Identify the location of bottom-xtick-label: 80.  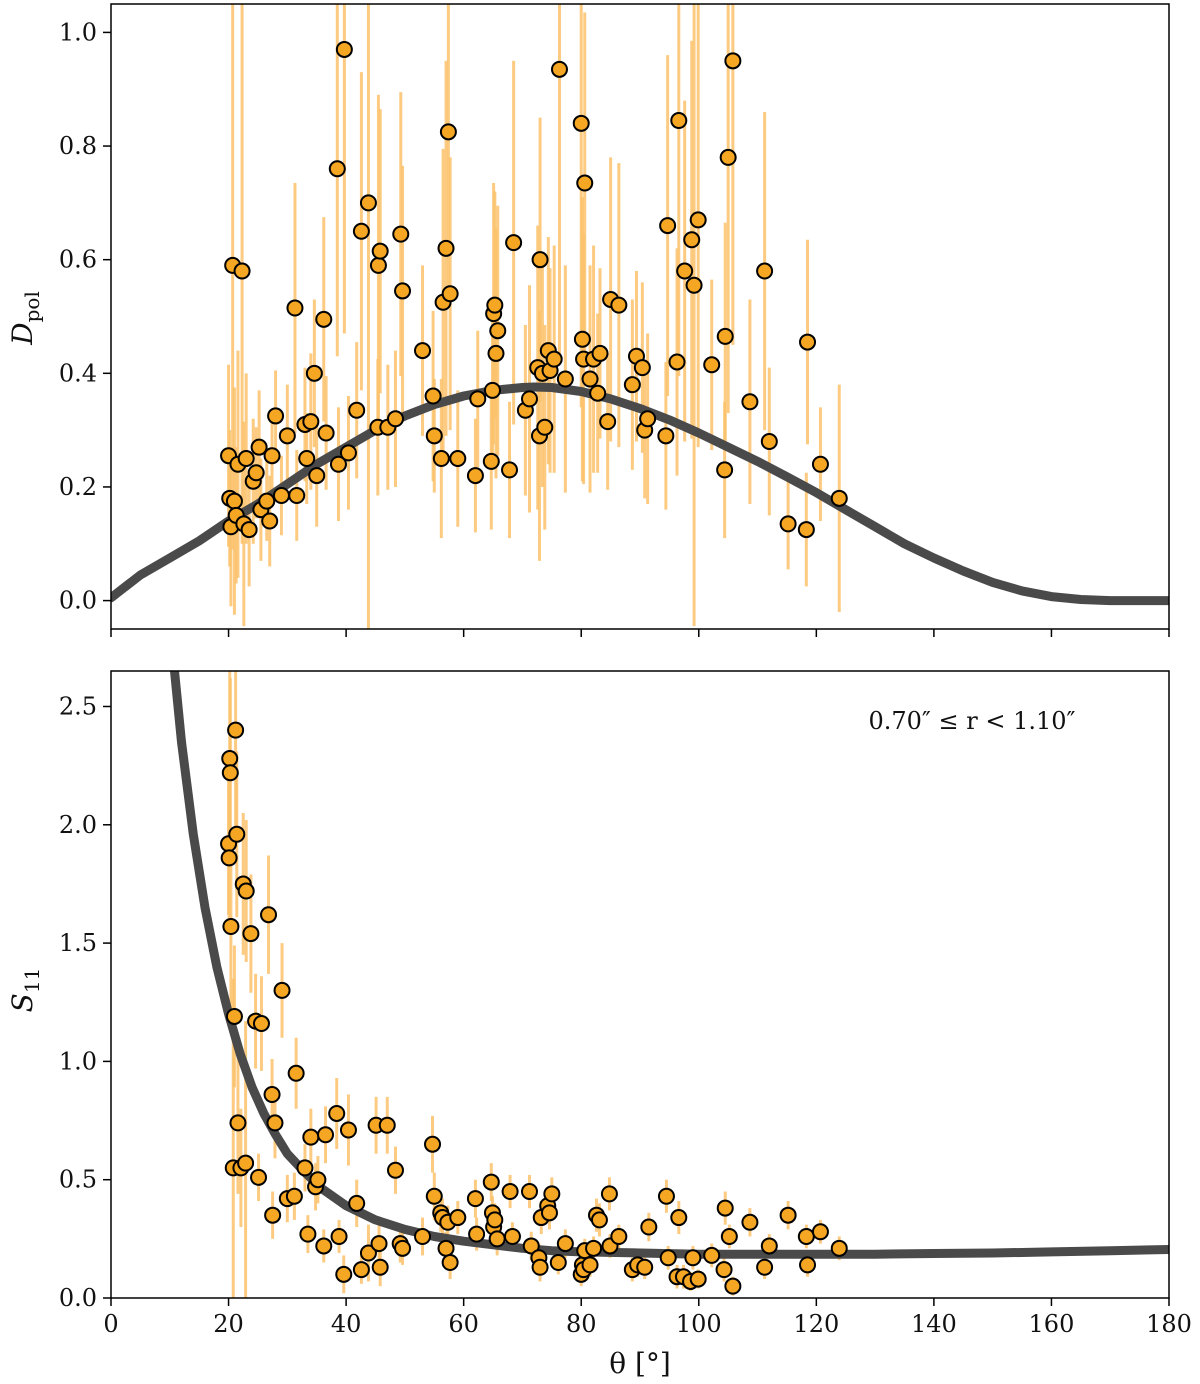
(581, 1324).